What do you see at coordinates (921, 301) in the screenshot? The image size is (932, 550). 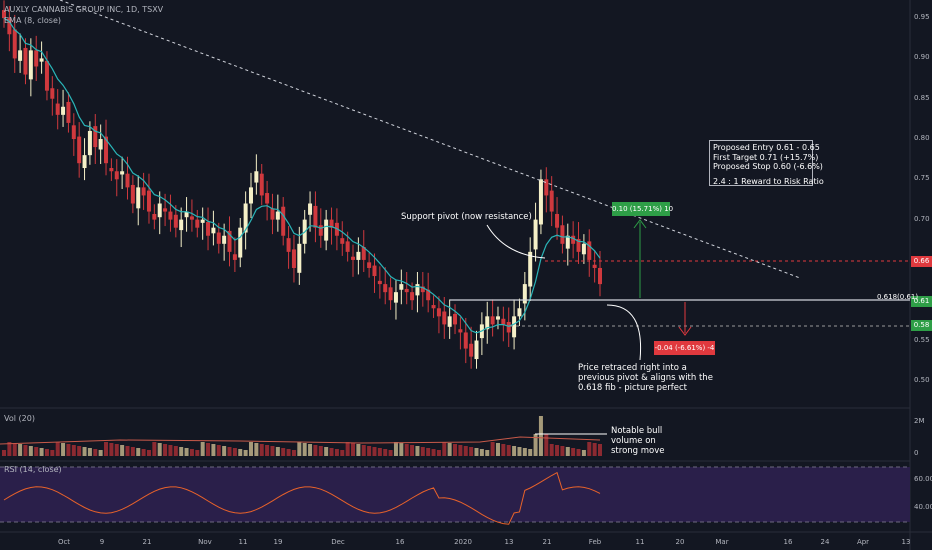 I see `price-tag-support: 0.61` at bounding box center [921, 301].